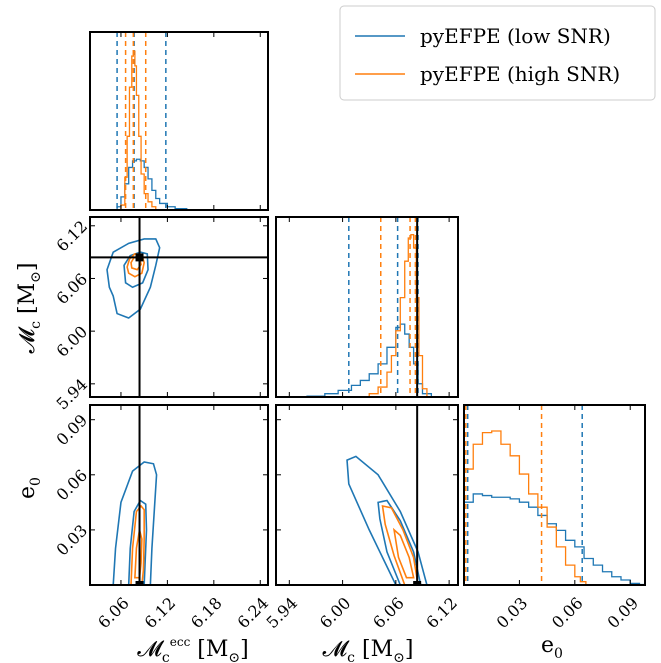 This screenshot has height=663, width=661. I want to click on x-axis-label-e0: e0, so click(552, 647).